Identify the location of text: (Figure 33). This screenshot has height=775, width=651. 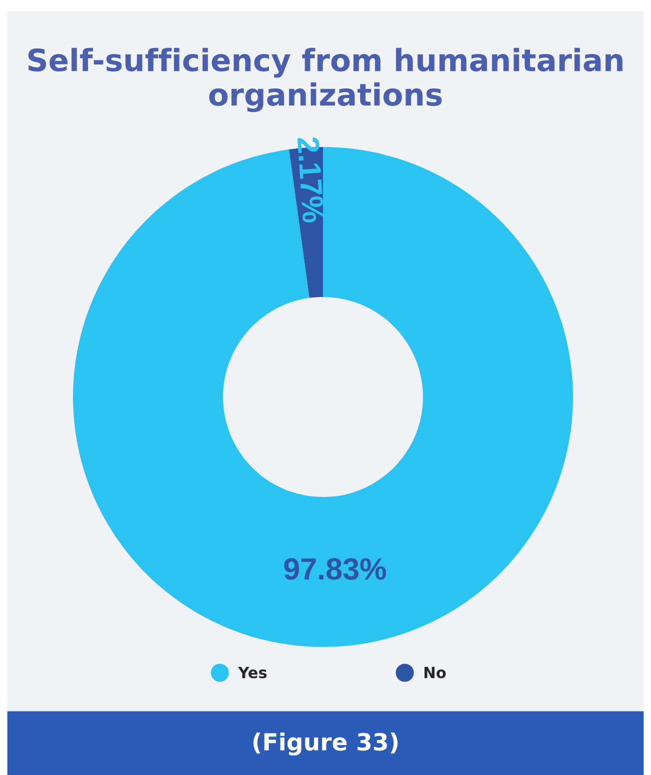
(325, 744).